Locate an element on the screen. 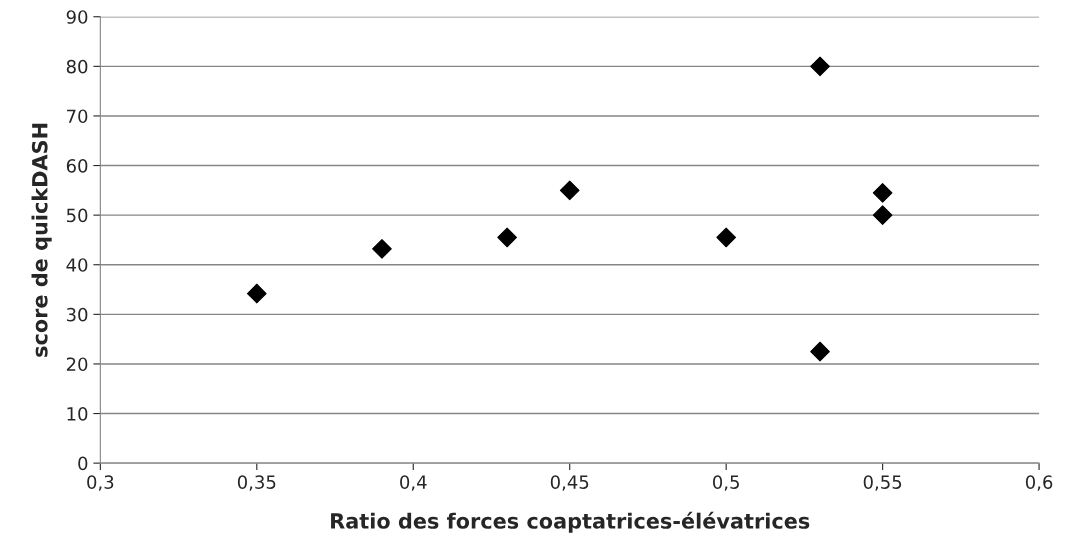 This screenshot has width=1079, height=558. x-tick-label: 0,3 is located at coordinates (100, 483).